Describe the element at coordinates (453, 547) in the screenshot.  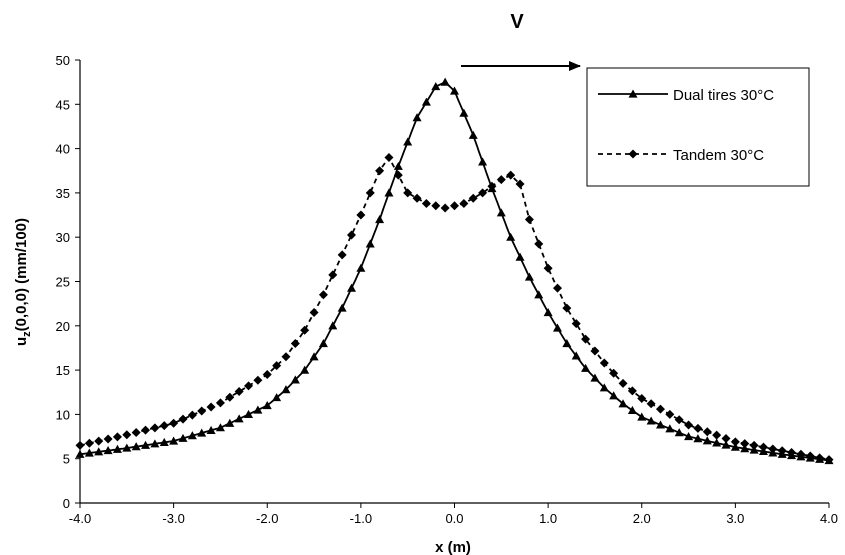
I see `x-axis-title: x (m)` at that location.